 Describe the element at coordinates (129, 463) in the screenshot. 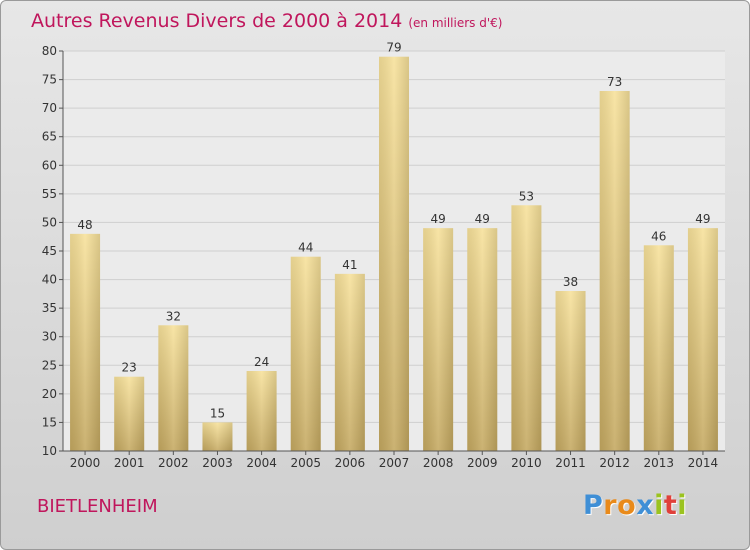

I see `x-tick-label: 2001` at that location.